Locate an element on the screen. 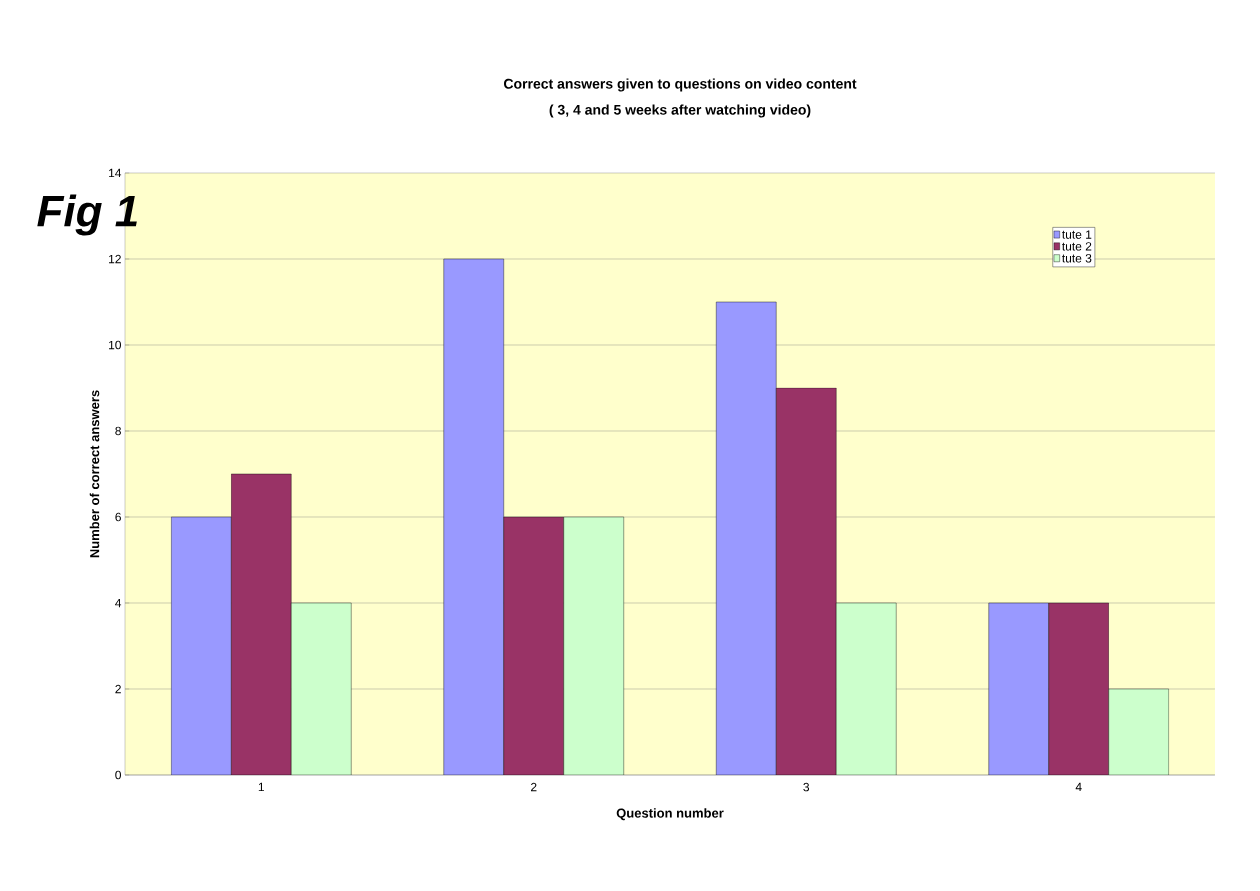 This screenshot has height=891, width=1260. x-tick-label: 4 is located at coordinates (1078, 787).